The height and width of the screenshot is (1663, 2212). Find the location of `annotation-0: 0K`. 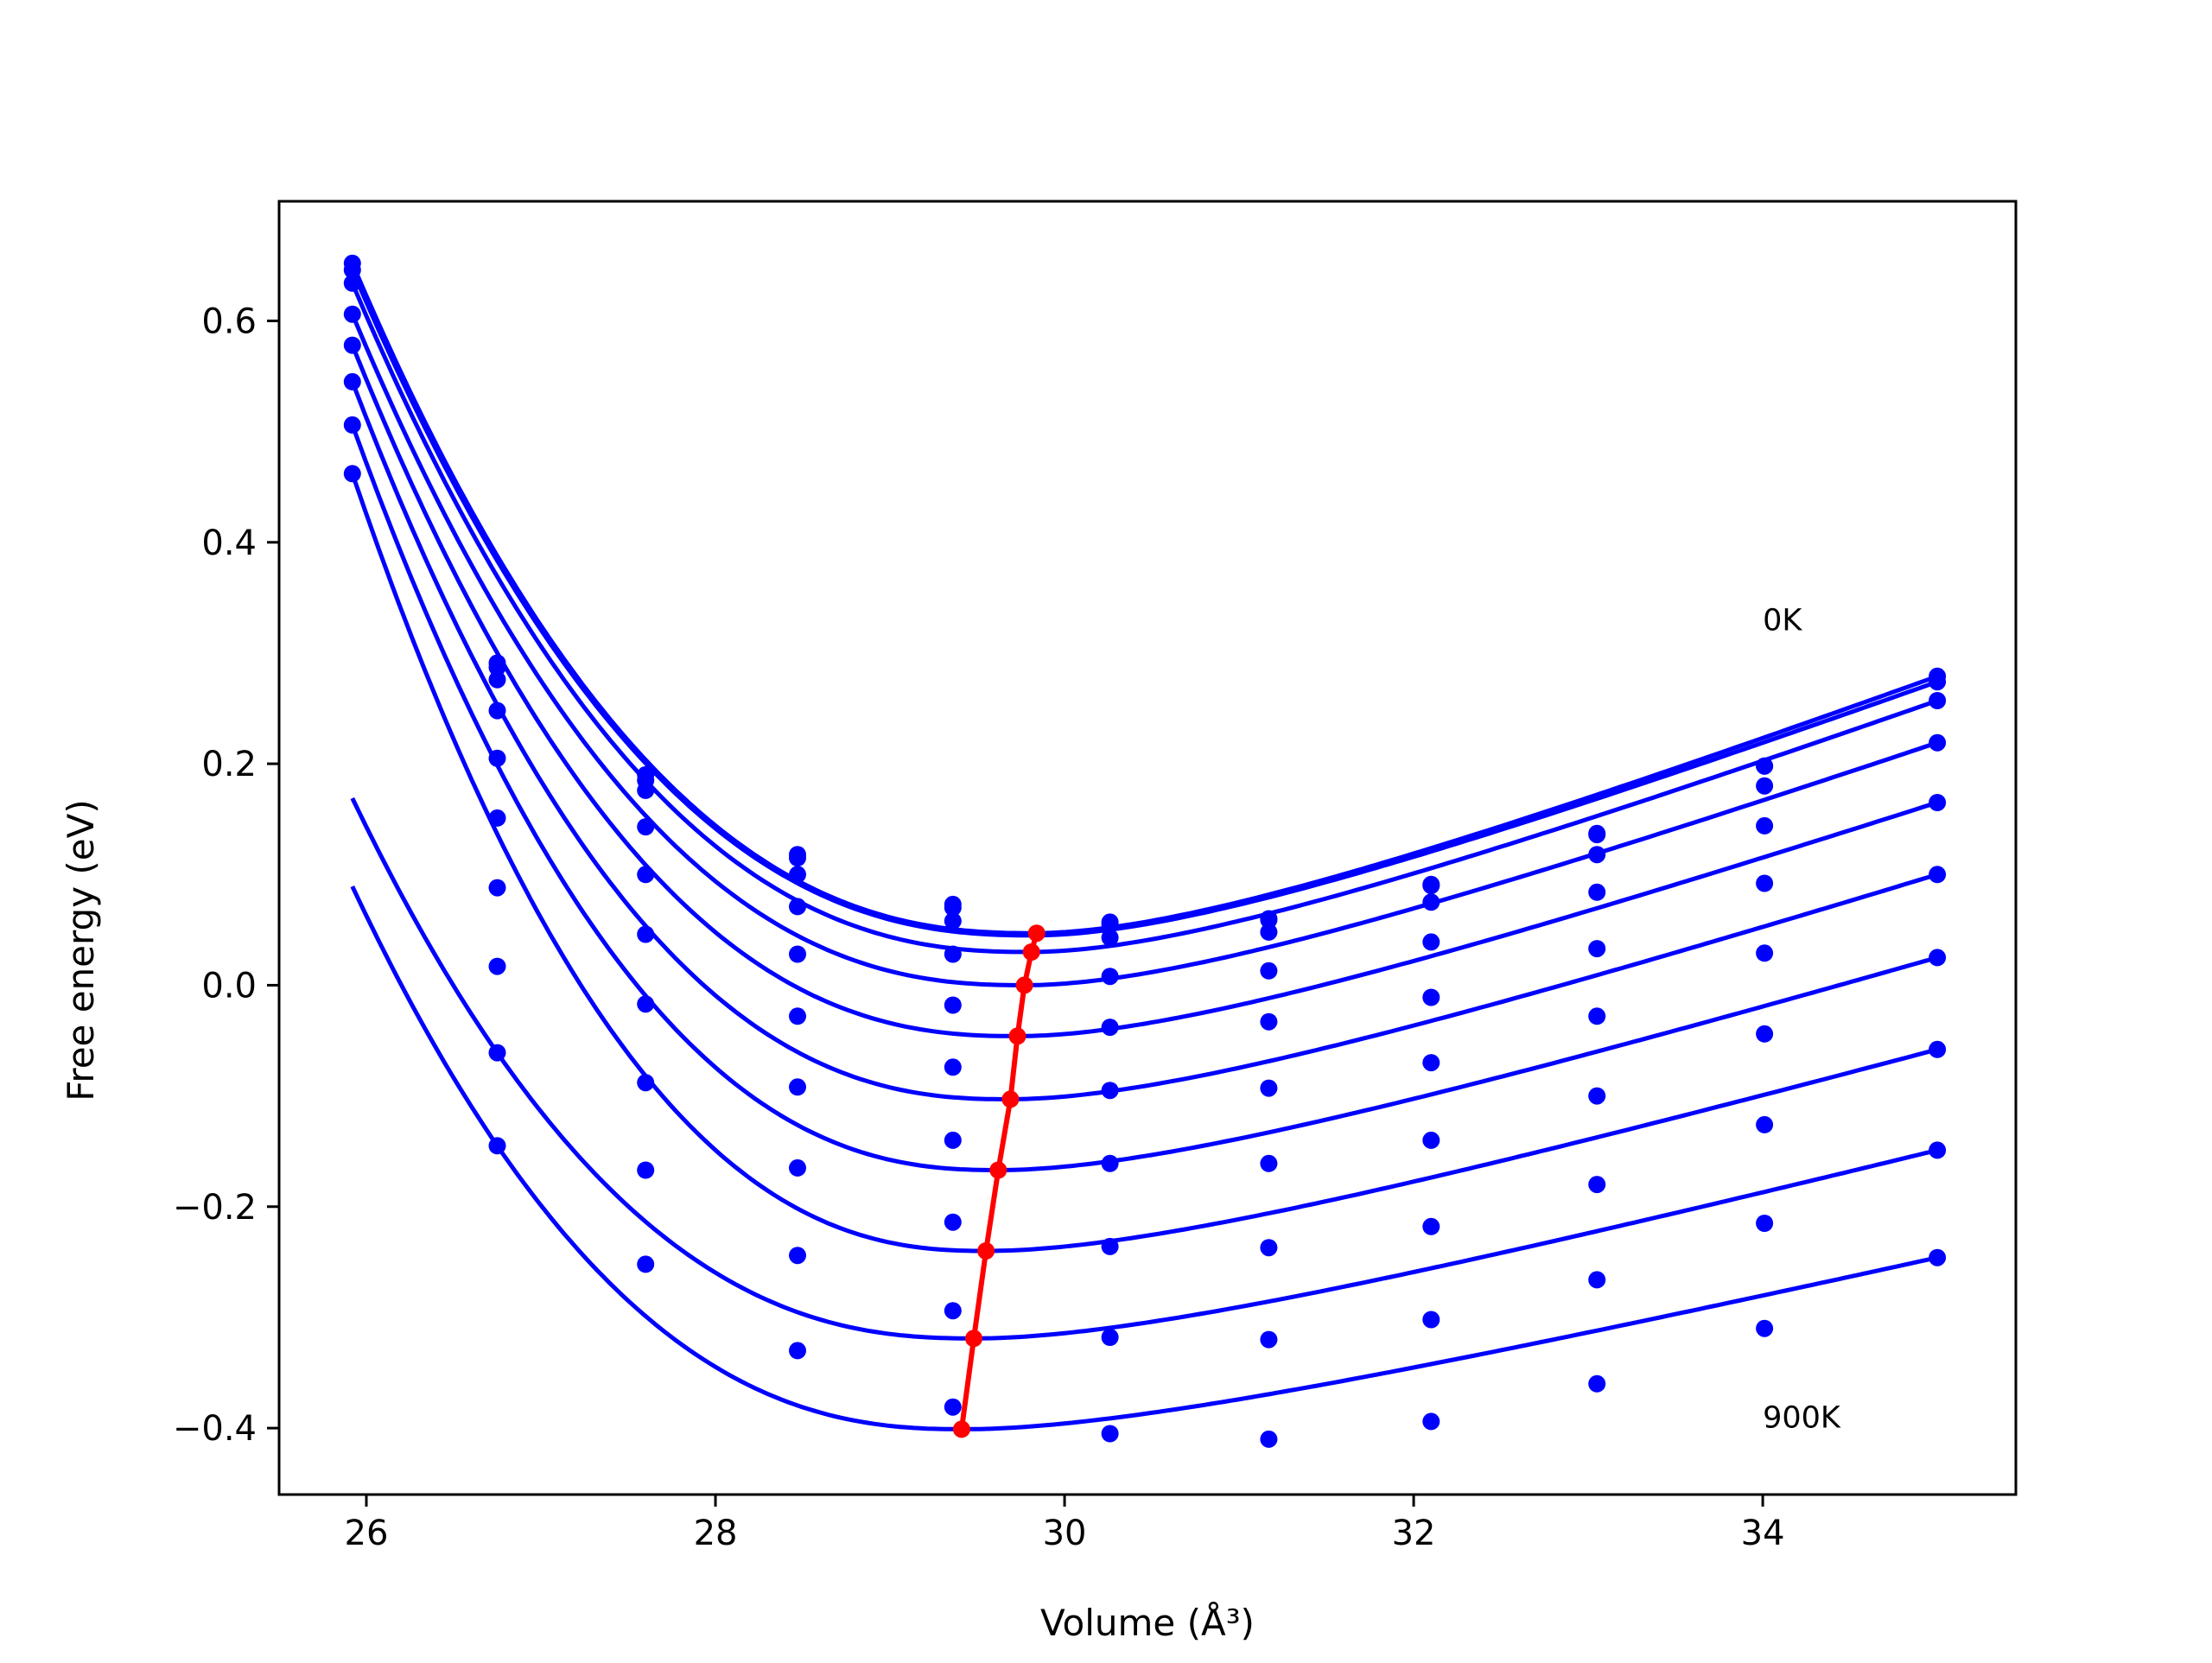

annotation-0: 0K is located at coordinates (1782, 621).